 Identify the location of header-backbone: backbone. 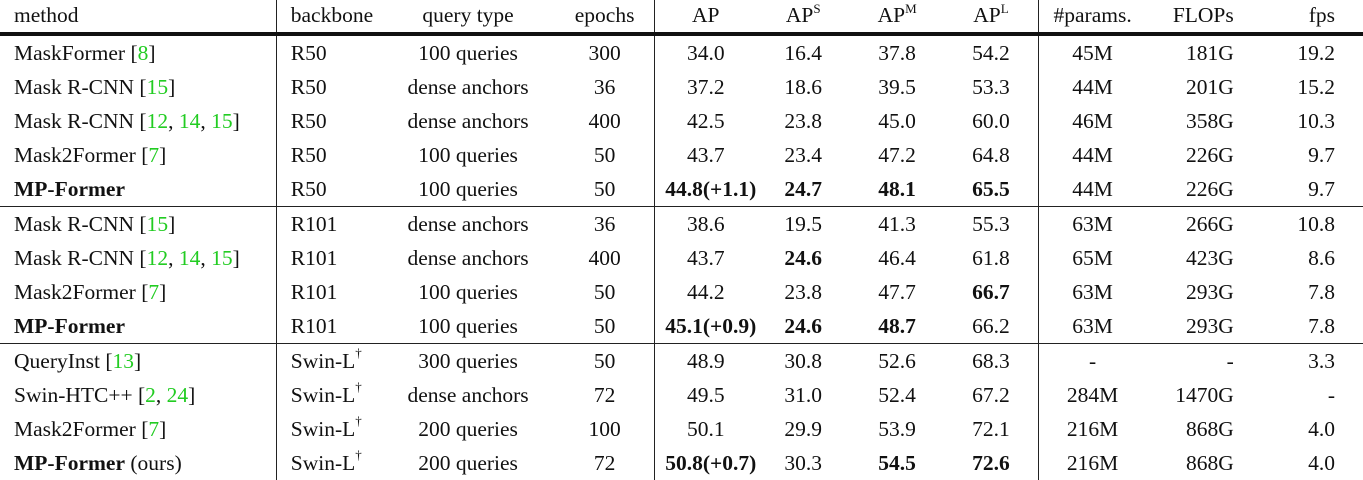
(328, 18).